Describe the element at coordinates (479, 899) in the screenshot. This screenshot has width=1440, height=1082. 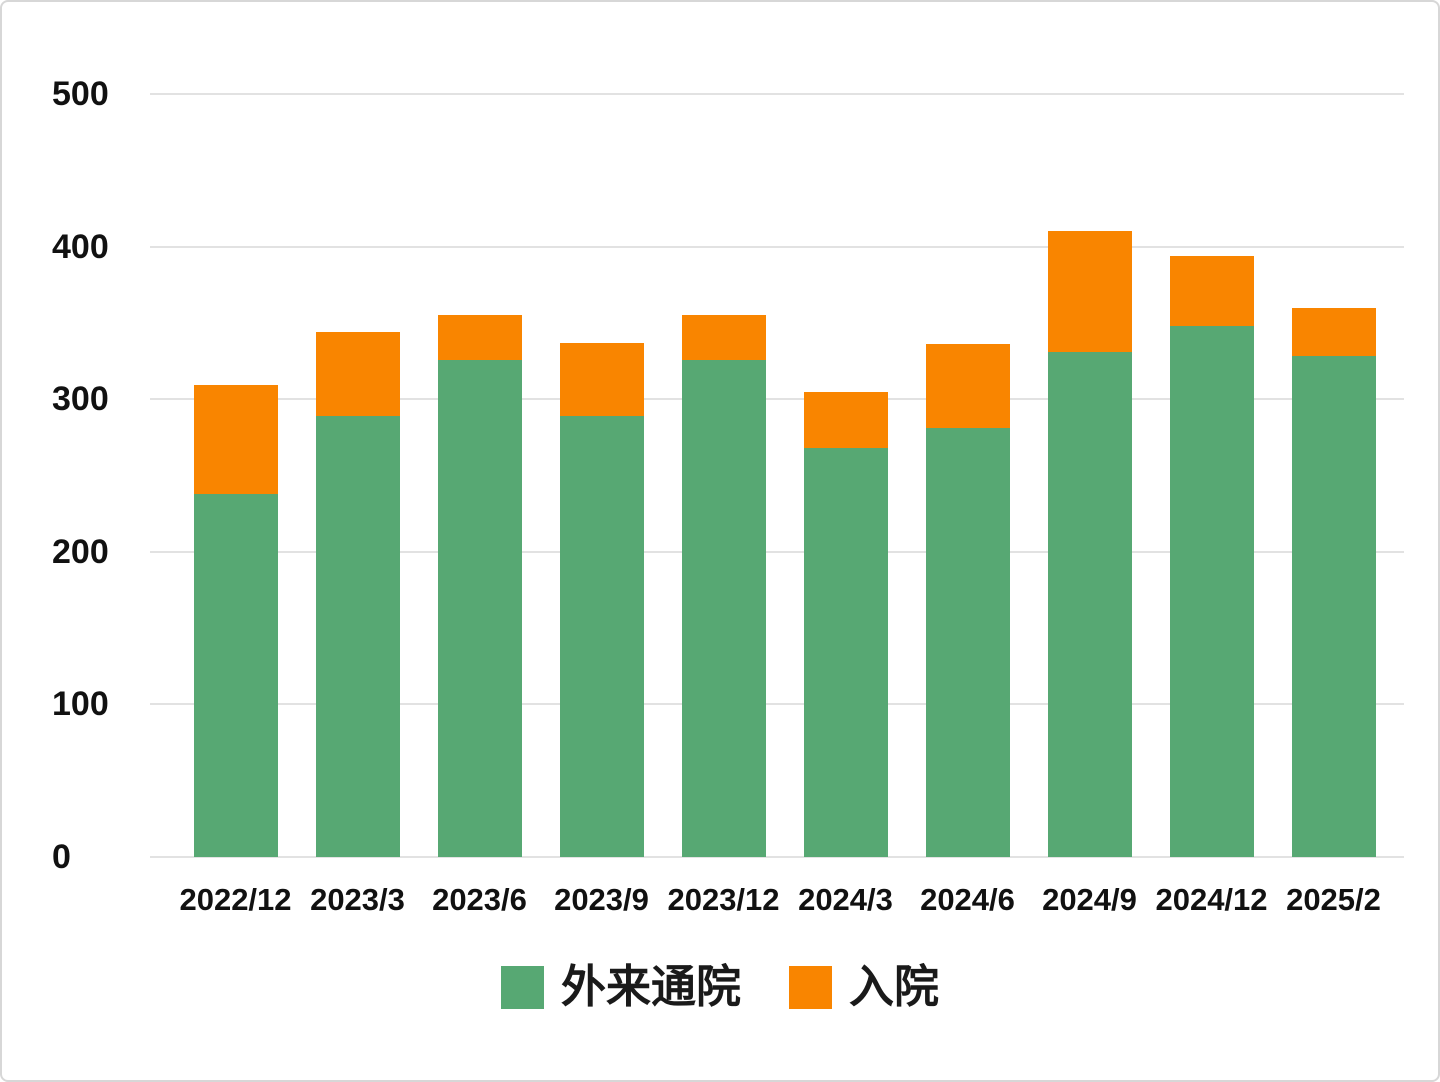
I see `x-axis-tick-label: 2023/6` at that location.